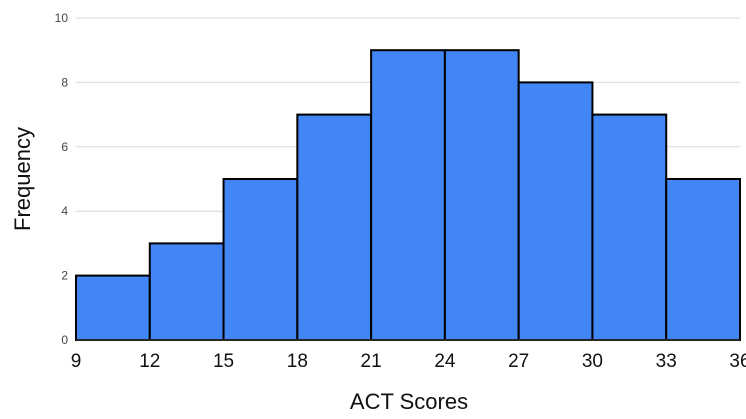 This screenshot has width=746, height=419. I want to click on x-tick-label: 18, so click(297, 361).